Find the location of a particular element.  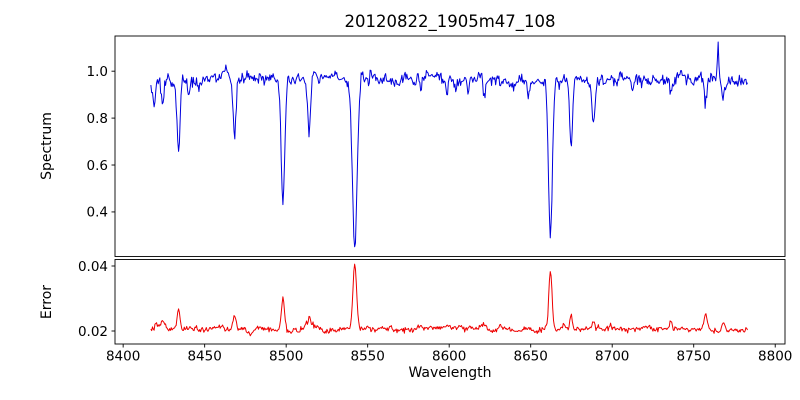

x-tick-label: 8750 is located at coordinates (694, 357).